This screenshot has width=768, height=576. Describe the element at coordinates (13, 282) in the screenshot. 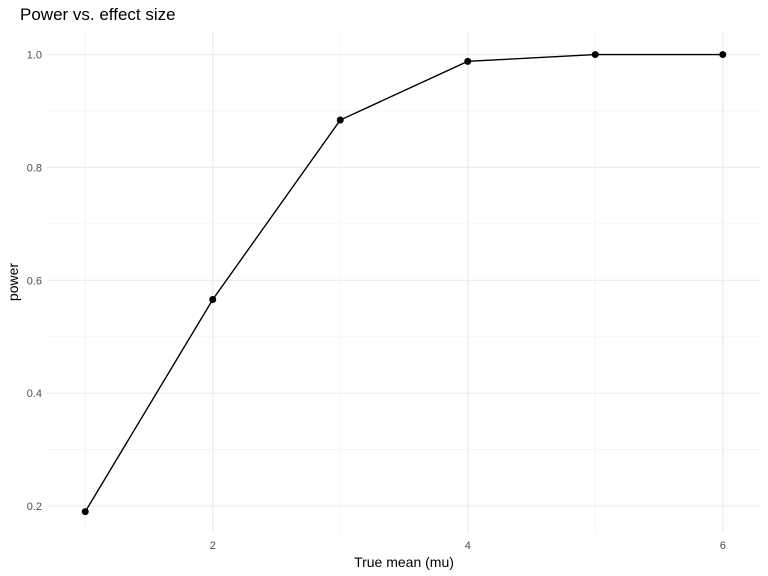

I see `y-axis-title: power` at that location.